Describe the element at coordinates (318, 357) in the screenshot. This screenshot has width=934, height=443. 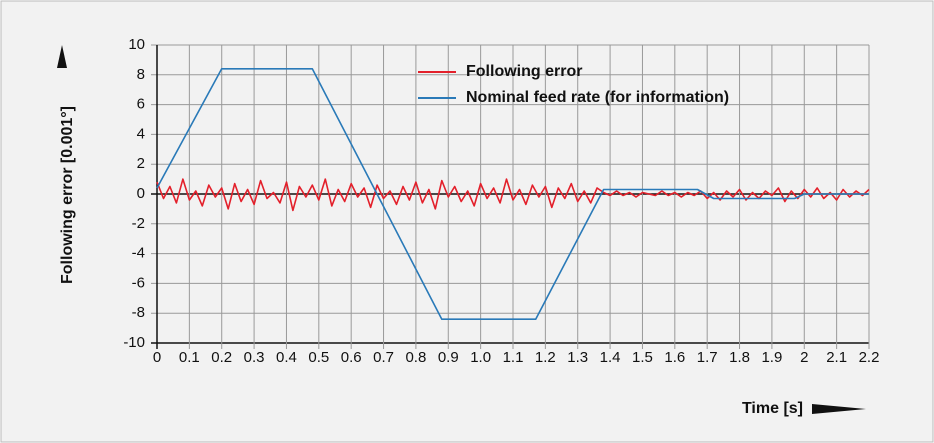
I see `x-tick-label: 0.5` at that location.